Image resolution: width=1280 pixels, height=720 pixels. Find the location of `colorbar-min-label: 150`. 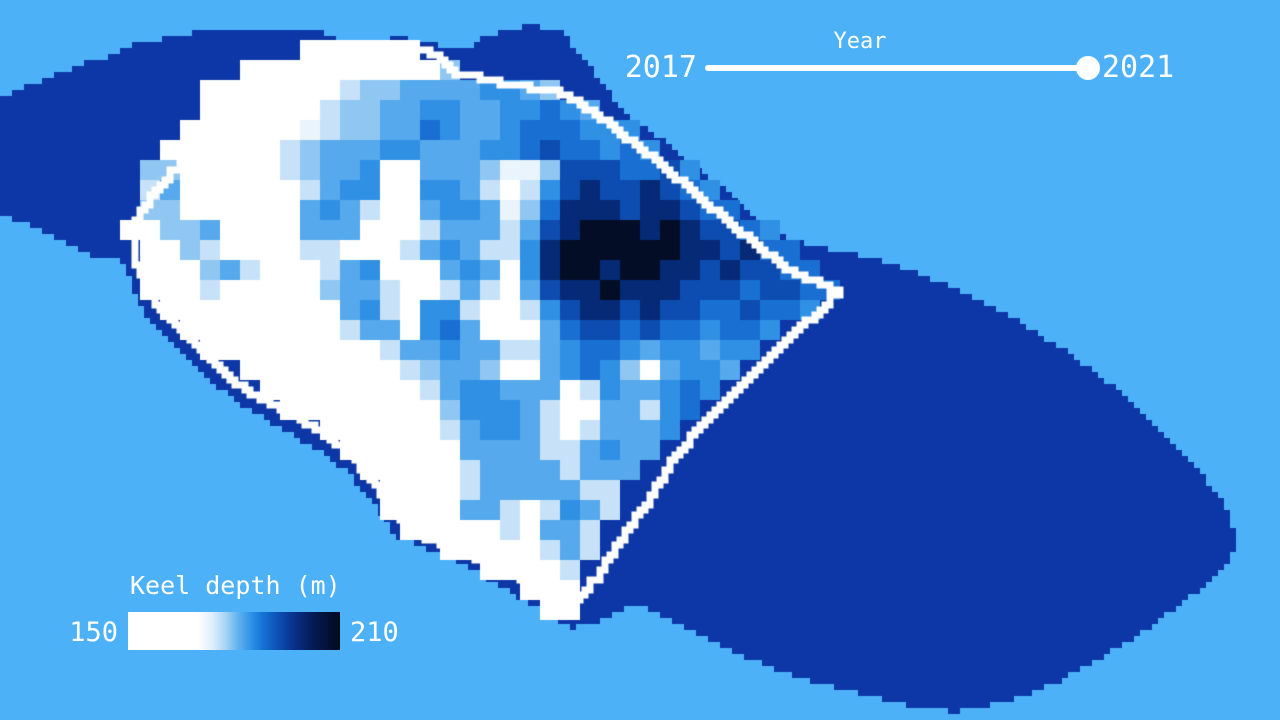

colorbar-min-label: 150 is located at coordinates (93, 632).